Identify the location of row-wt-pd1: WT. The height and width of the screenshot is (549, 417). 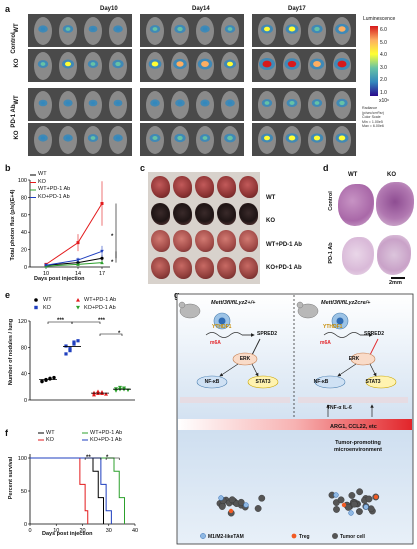
(17, 100).